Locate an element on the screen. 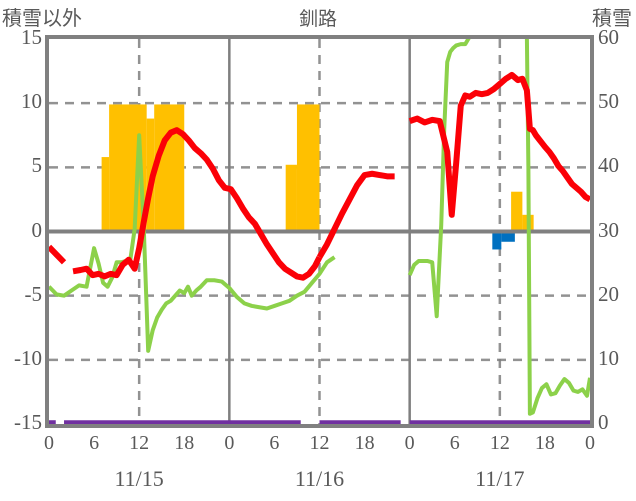 The height and width of the screenshot is (501, 636). left-tick-label: 15 is located at coordinates (31, 37).